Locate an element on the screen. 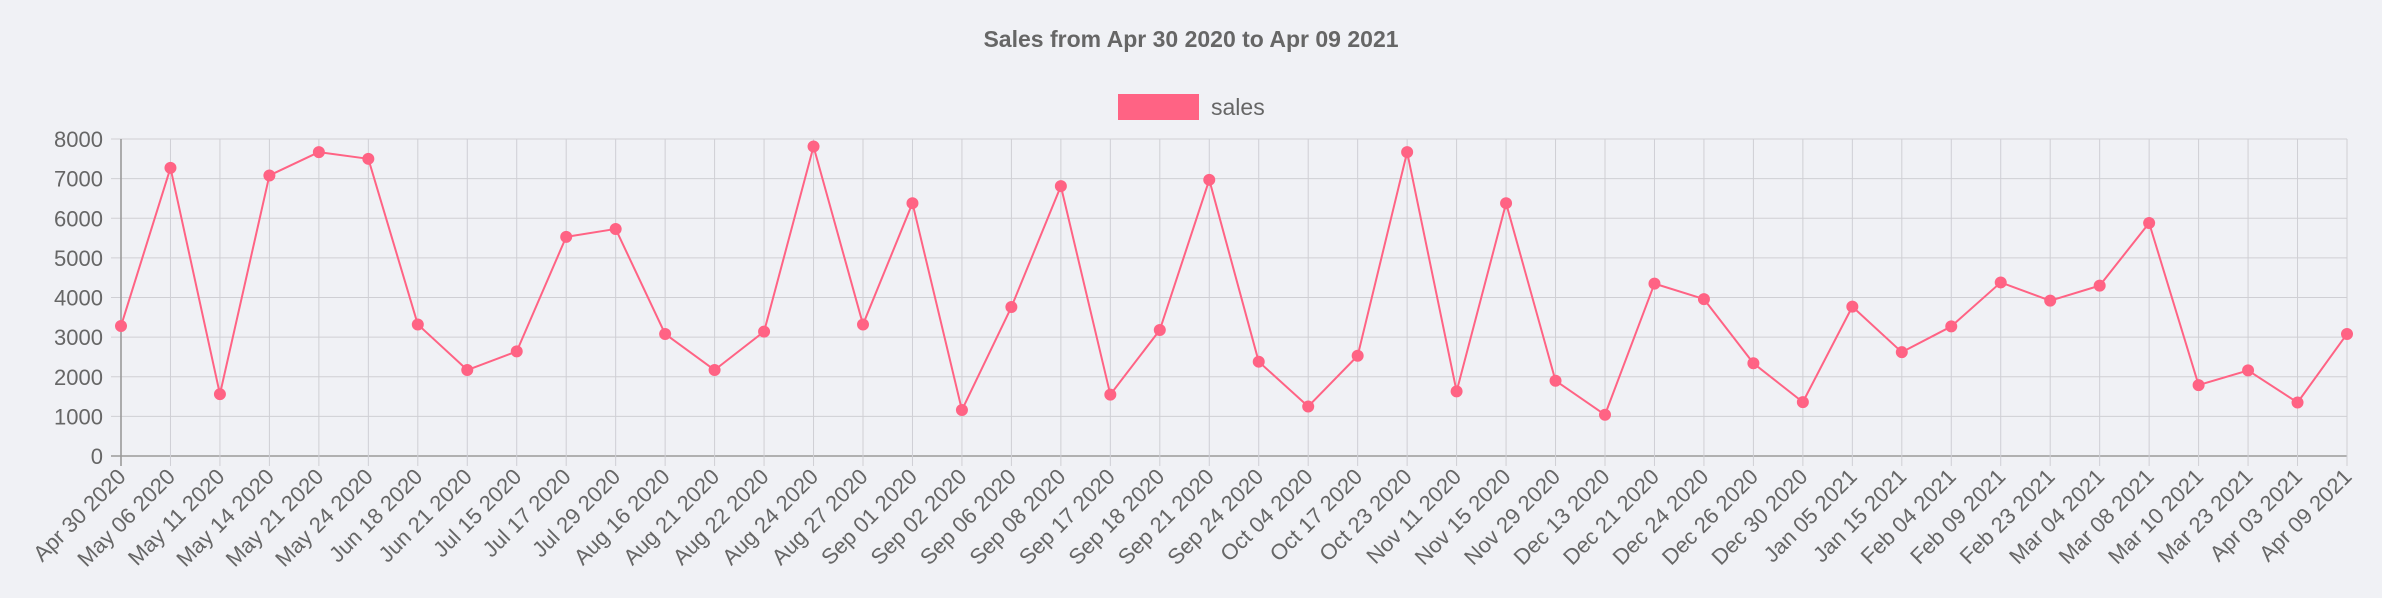  y-tick-label: 6000 is located at coordinates (78, 218).